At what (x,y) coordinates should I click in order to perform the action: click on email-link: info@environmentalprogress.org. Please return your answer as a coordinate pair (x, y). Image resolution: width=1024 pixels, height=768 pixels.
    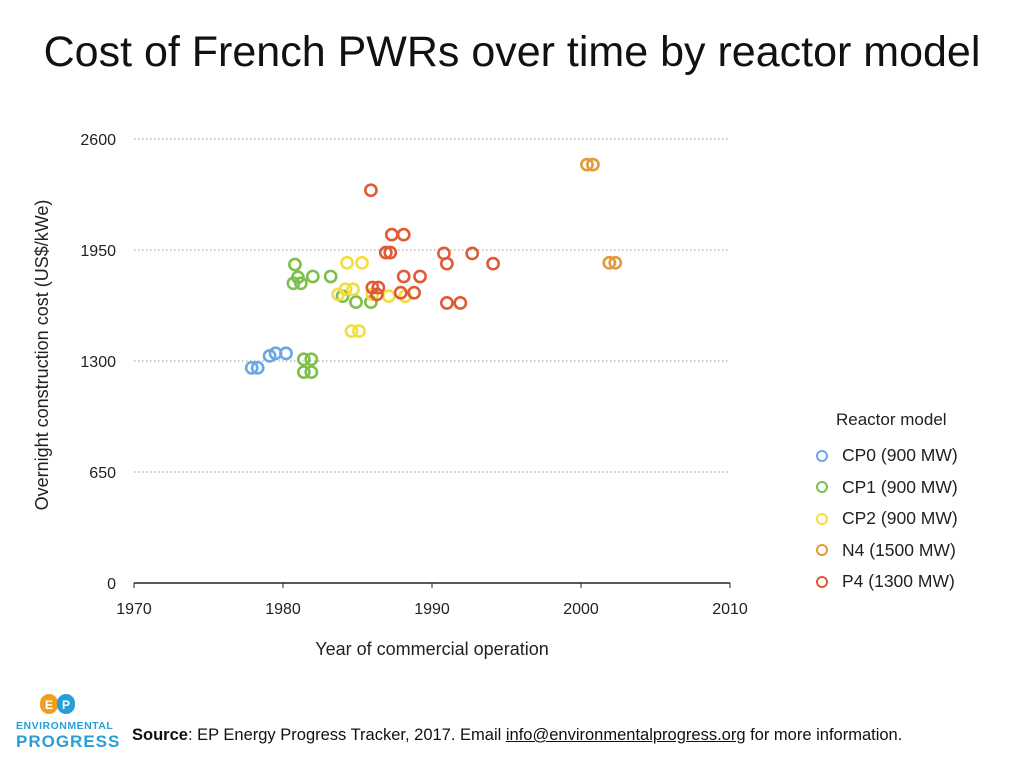
    Looking at the image, I should click on (625, 735).